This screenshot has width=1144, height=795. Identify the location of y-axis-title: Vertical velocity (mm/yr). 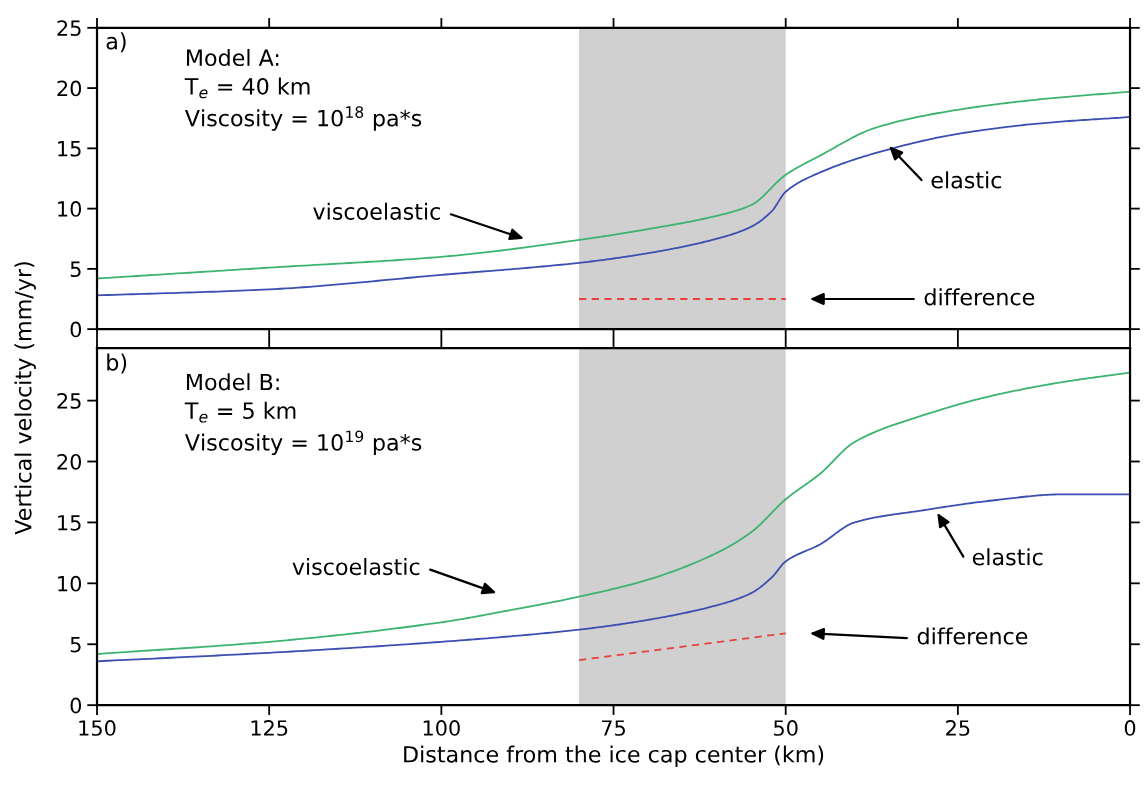
(25, 398).